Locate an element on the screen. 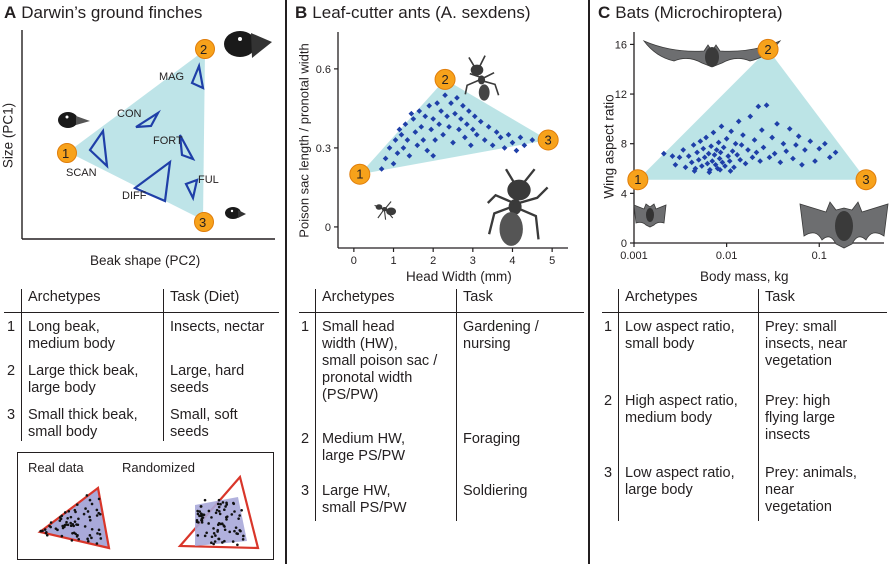 The height and width of the screenshot is (564, 895). x-tick-label: 2 is located at coordinates (433, 261).